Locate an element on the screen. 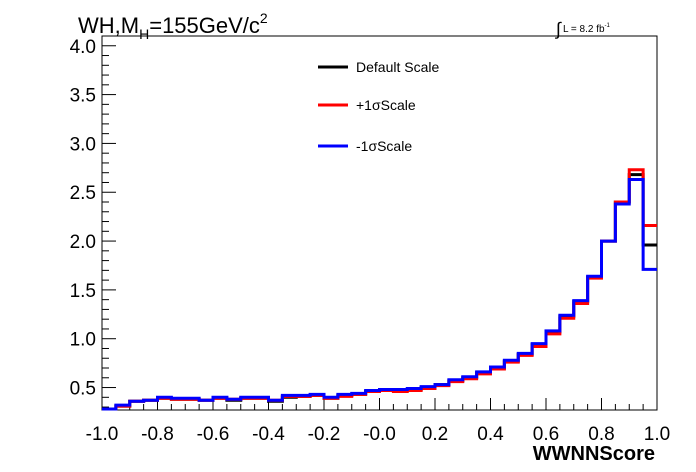 Image resolution: width=696 pixels, height=472 pixels. legend-label: Default Scale is located at coordinates (397, 67).